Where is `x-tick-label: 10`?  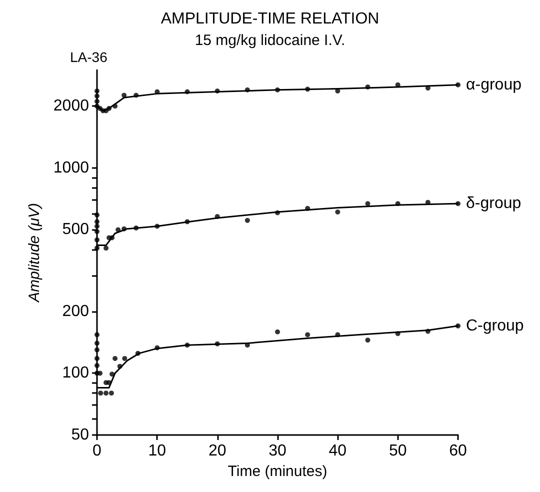
x-tick-label: 10 is located at coordinates (157, 451).